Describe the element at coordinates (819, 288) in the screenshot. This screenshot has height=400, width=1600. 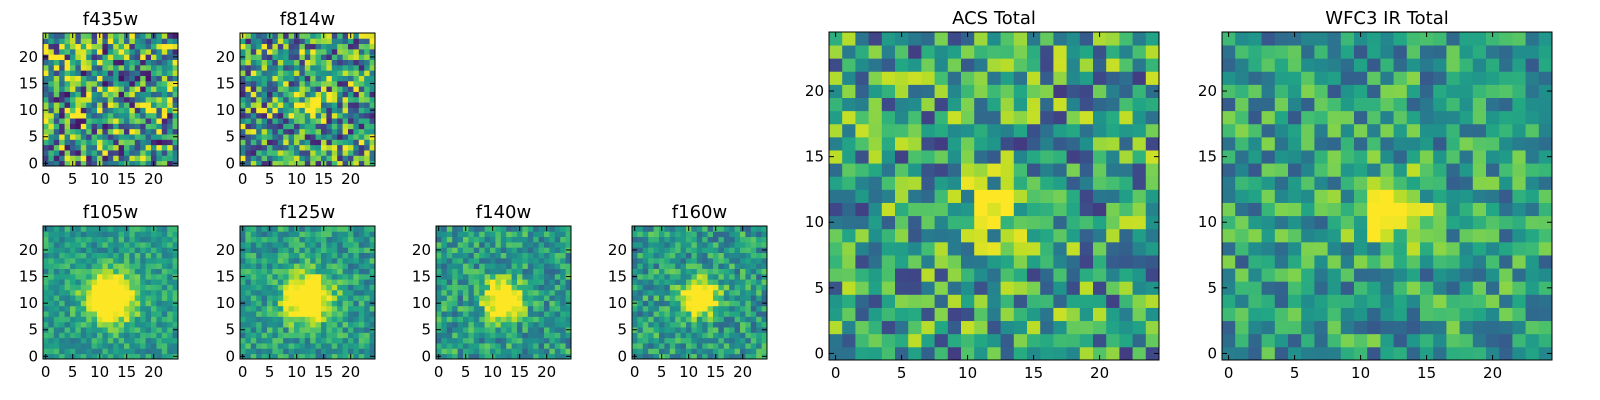
I see `y-tick-label: 5` at that location.